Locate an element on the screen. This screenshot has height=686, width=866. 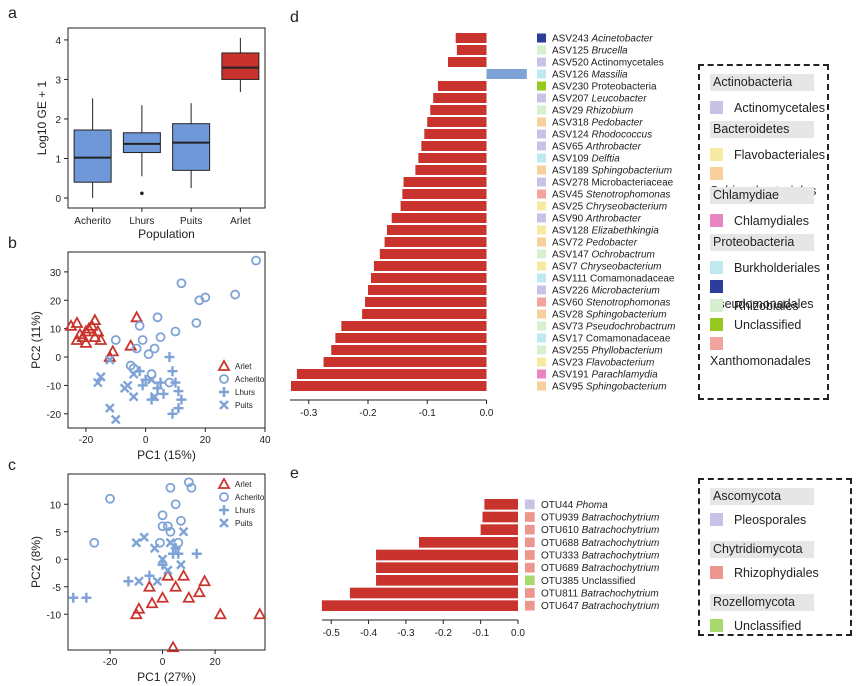
bar-label-otu385: OTU385 Unclassified is located at coordinates (588, 581).